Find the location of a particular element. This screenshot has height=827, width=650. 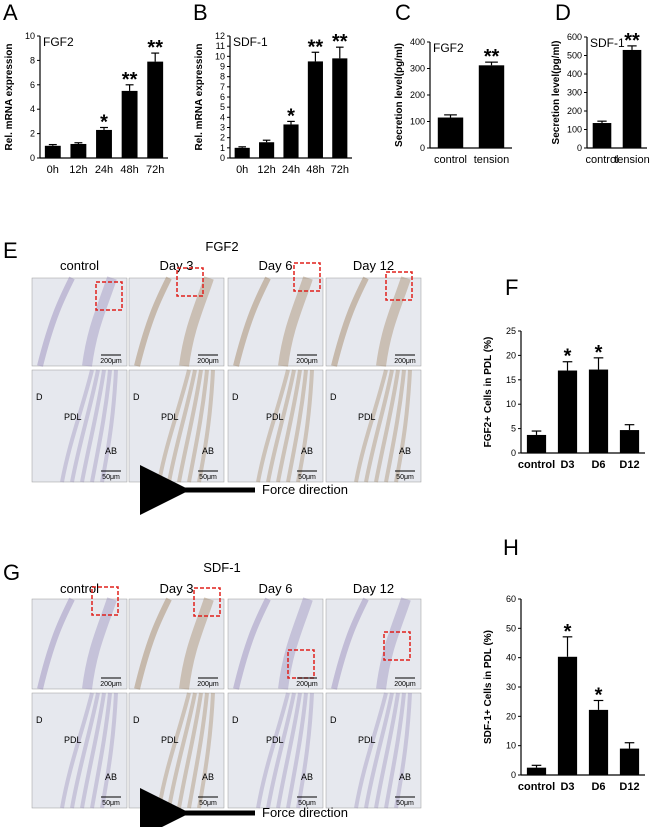

bar-24h is located at coordinates (291, 141).